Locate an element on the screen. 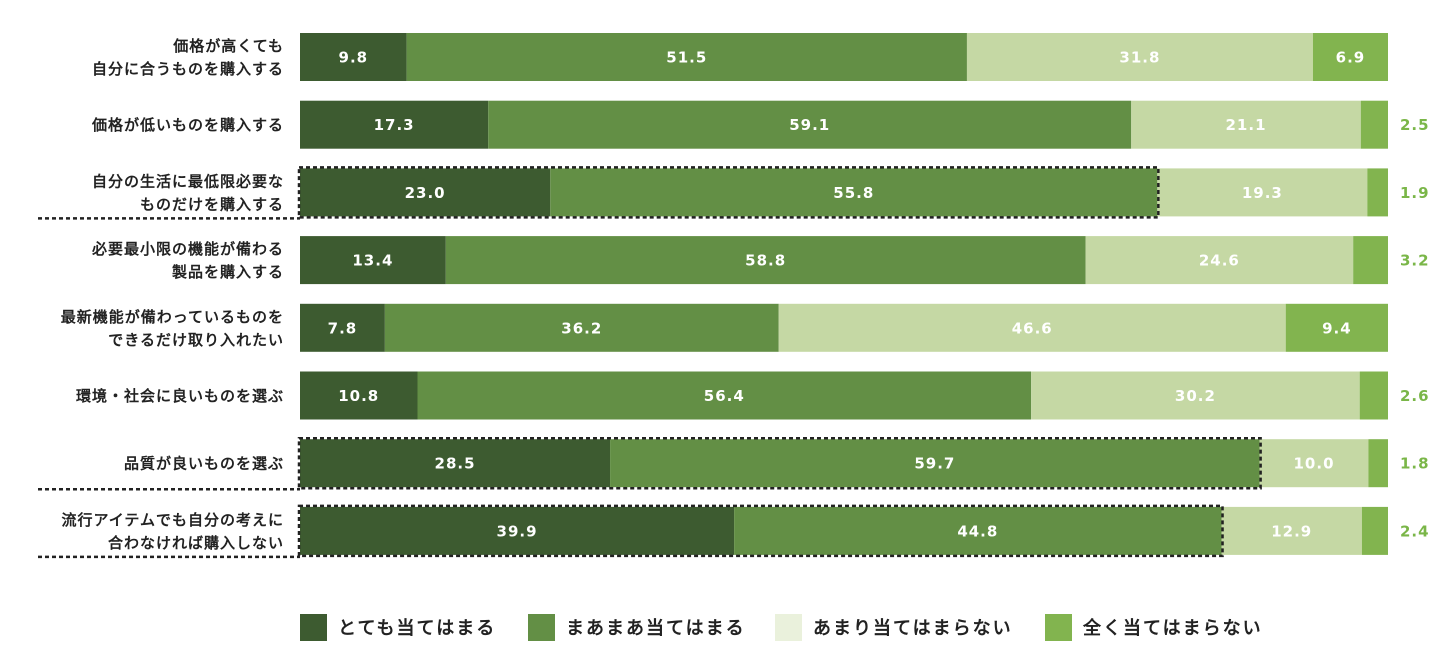 This screenshot has height=659, width=1438. data-label-6-3: 30.2 is located at coordinates (1195, 396).